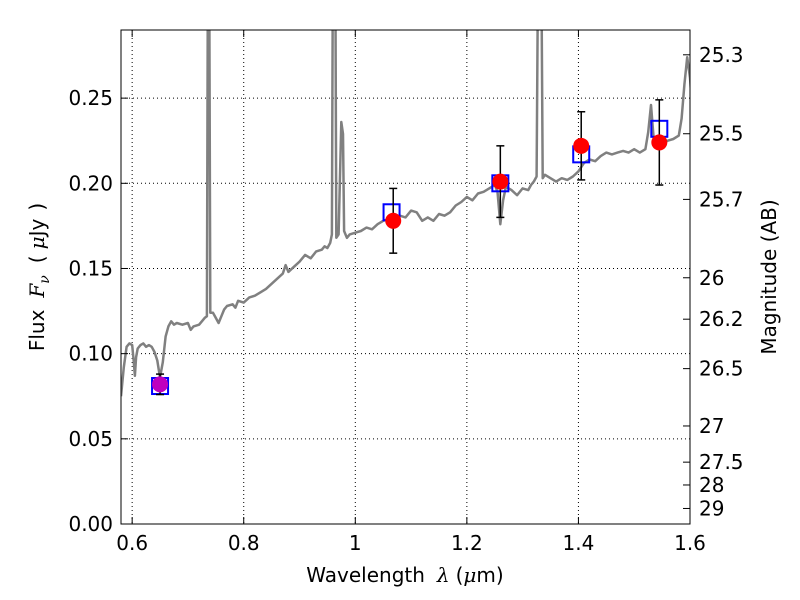 This screenshot has width=800, height=600. I want to click on y-tick-label: 0.00, so click(90, 524).